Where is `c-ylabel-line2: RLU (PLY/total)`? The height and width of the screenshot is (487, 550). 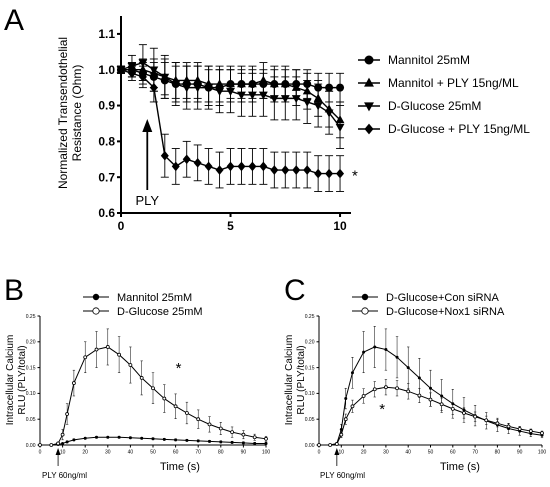
c-ylabel-line2: RLU (PLY/total) is located at coordinates (301, 379).